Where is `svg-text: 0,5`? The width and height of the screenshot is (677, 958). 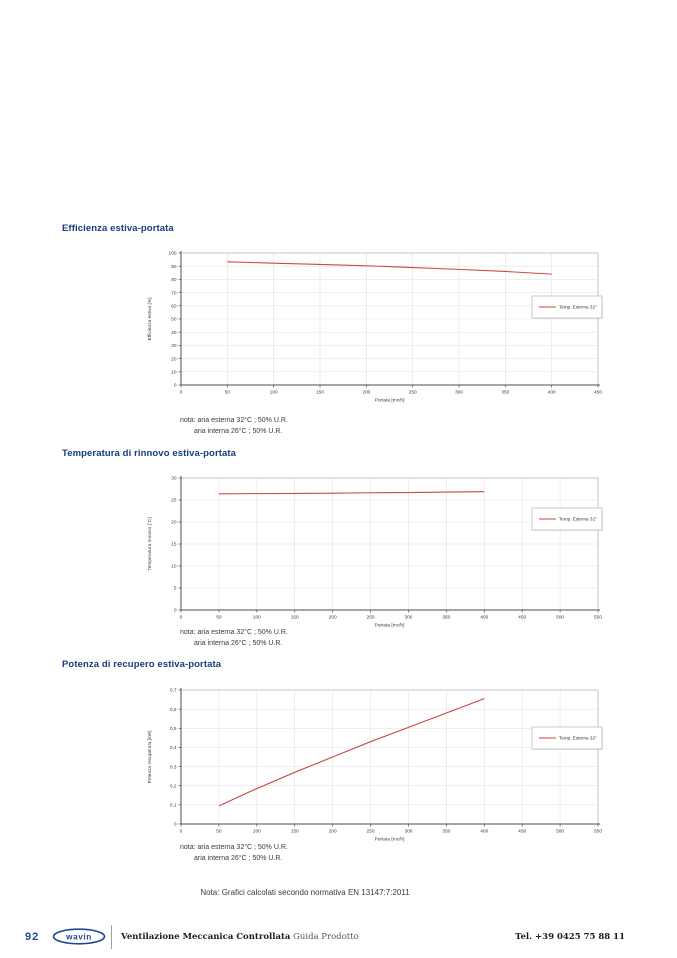
svg-text: 0,5 is located at coordinates (173, 729).